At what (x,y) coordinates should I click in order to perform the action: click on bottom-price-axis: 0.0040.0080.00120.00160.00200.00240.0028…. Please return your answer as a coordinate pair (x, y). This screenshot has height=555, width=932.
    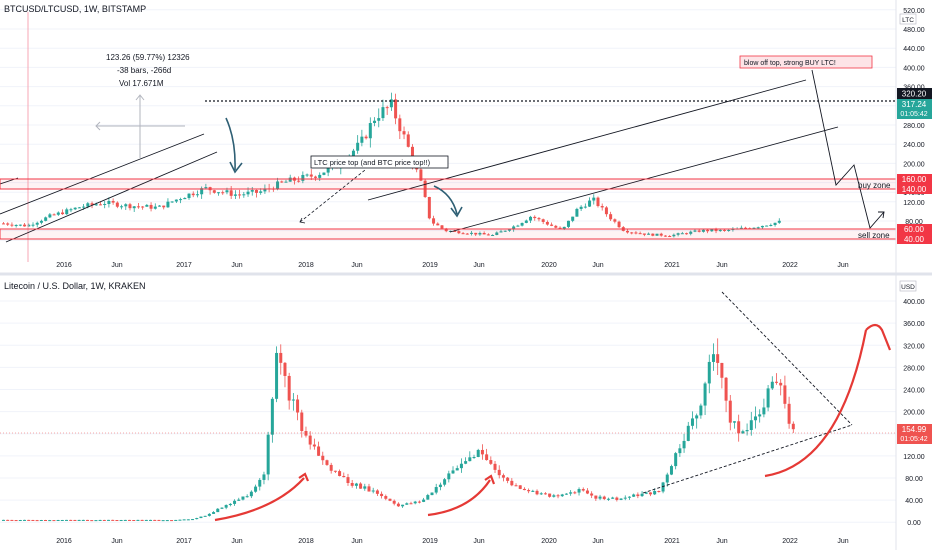
    Looking at the image, I should click on (914, 413).